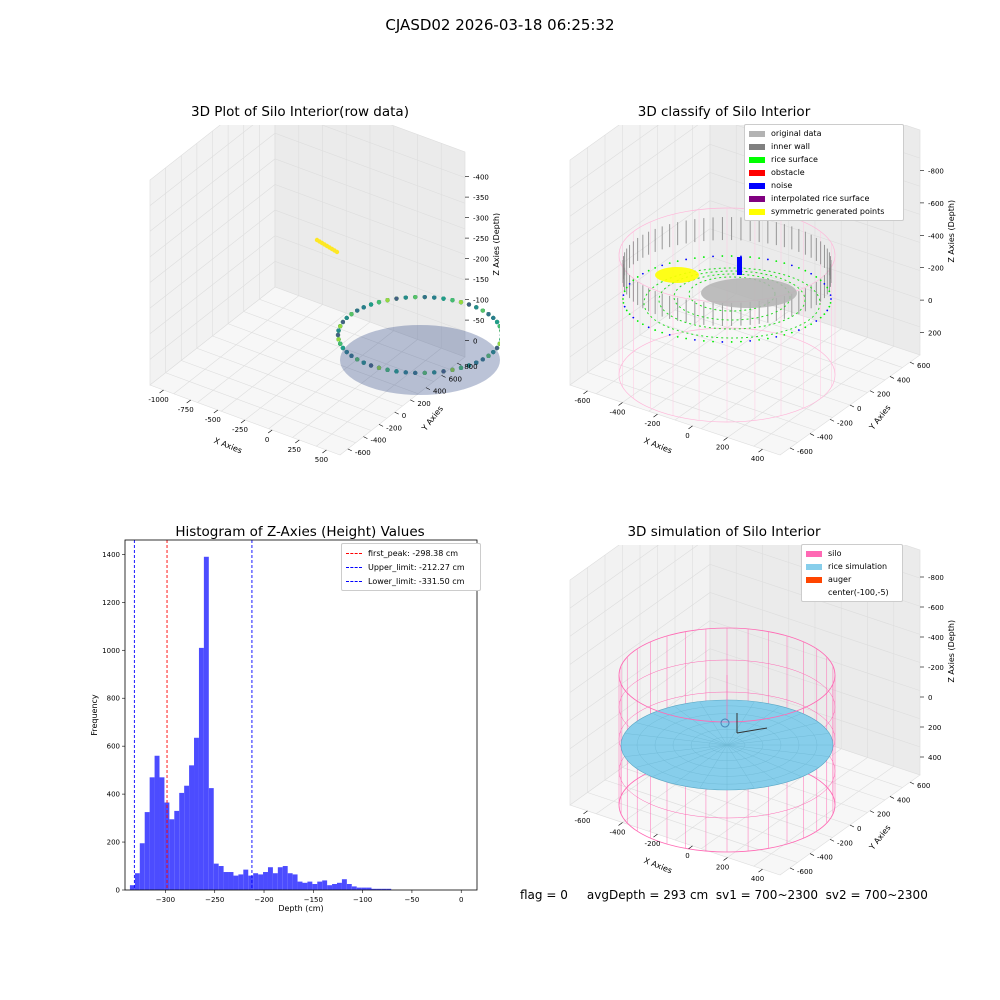 The image size is (1000, 1000). I want to click on noise-cluster, so click(739, 266).